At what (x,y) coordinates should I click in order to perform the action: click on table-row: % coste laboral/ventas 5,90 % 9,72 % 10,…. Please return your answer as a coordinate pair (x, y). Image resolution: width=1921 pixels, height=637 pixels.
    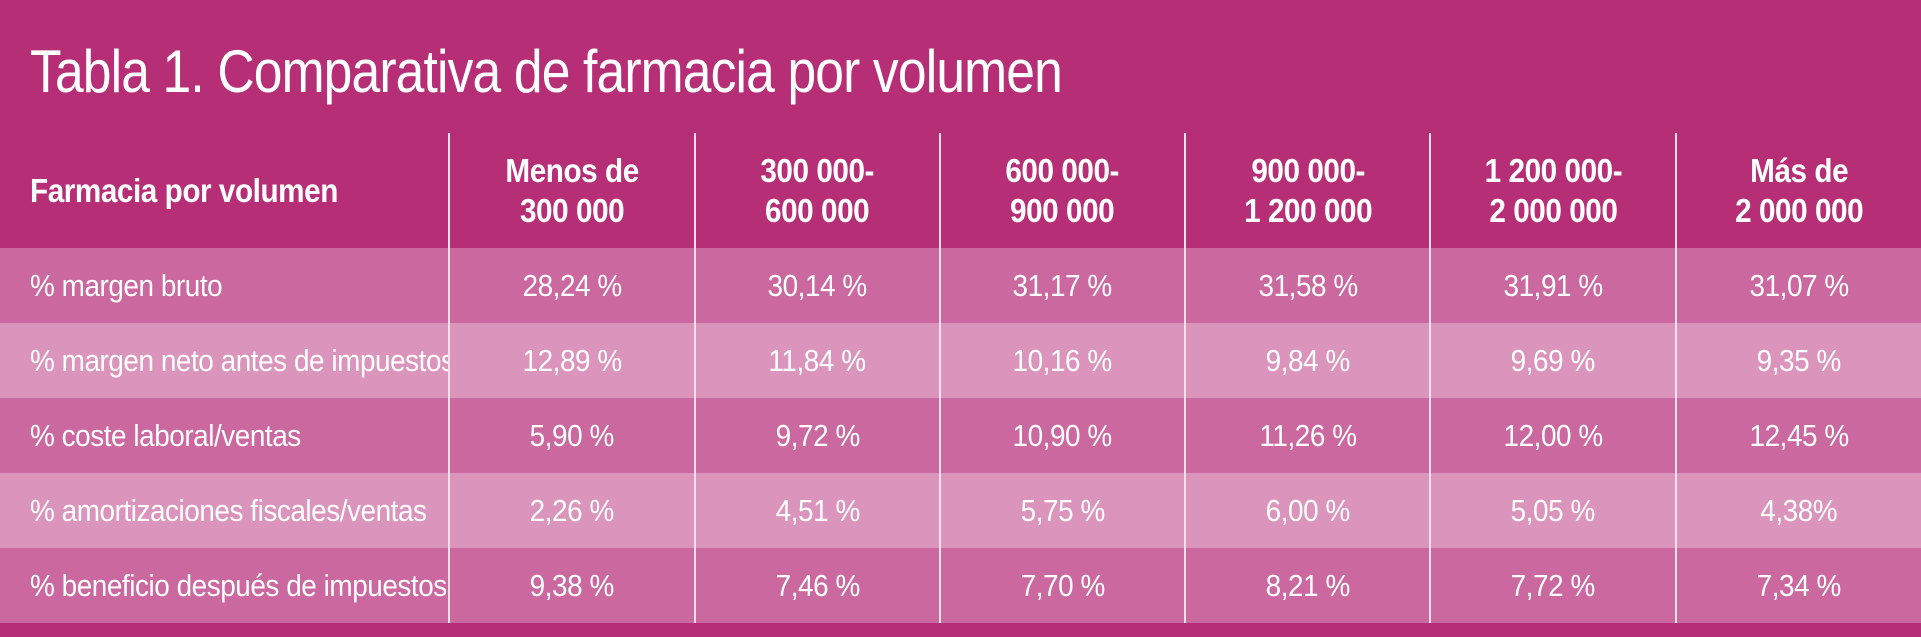
    Looking at the image, I should click on (960, 435).